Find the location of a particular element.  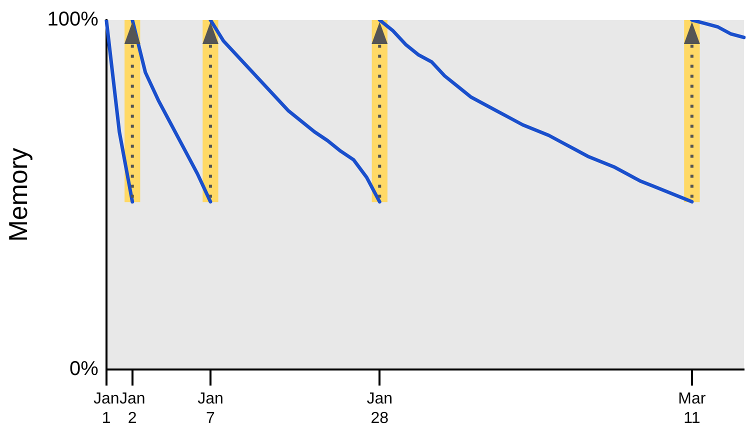

y-axis-title: Memory is located at coordinates (17, 195).